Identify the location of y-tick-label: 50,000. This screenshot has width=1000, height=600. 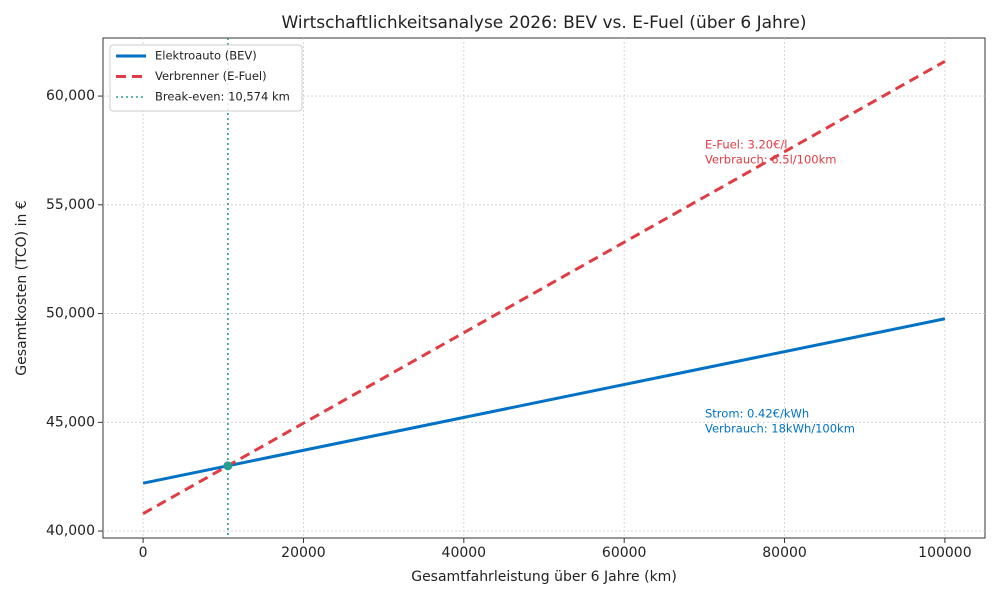
(70, 314).